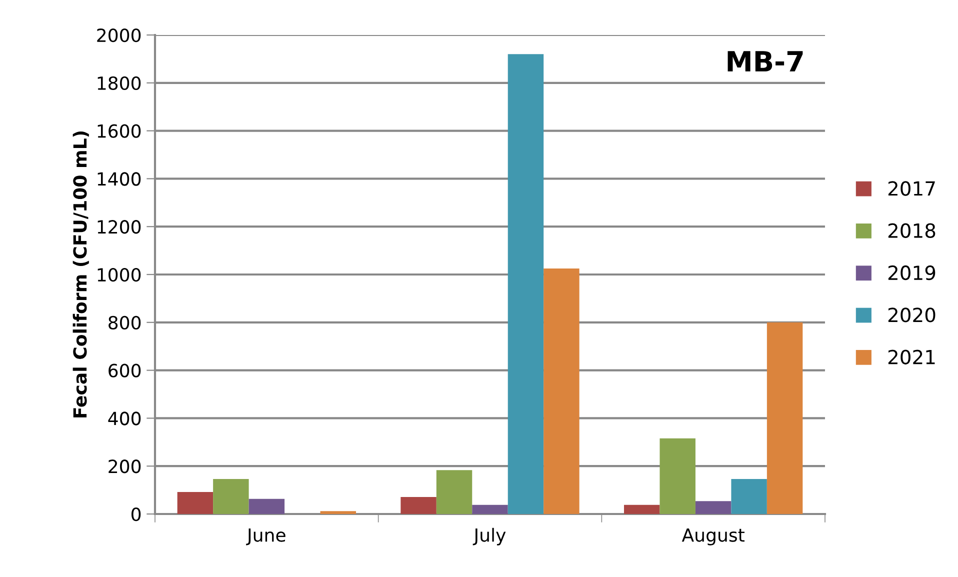 The height and width of the screenshot is (577, 958). I want to click on y-tick-label: 200, so click(124, 467).